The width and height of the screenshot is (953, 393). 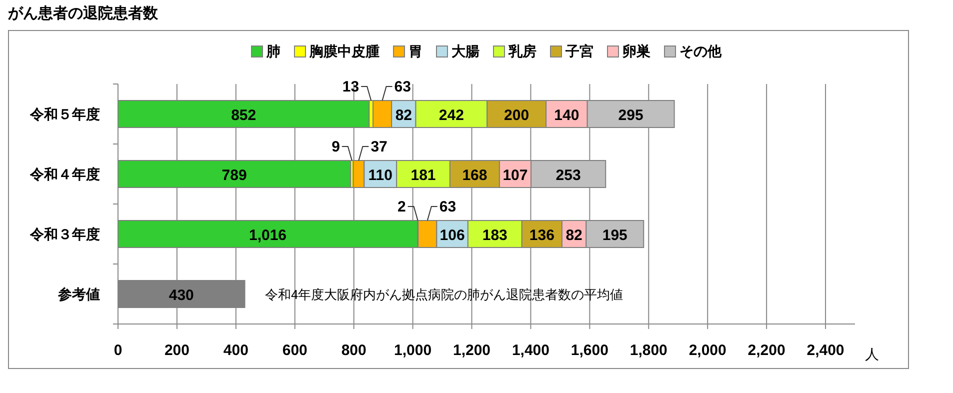 What do you see at coordinates (295, 350) in the screenshot?
I see `x-tick-label: 600` at bounding box center [295, 350].